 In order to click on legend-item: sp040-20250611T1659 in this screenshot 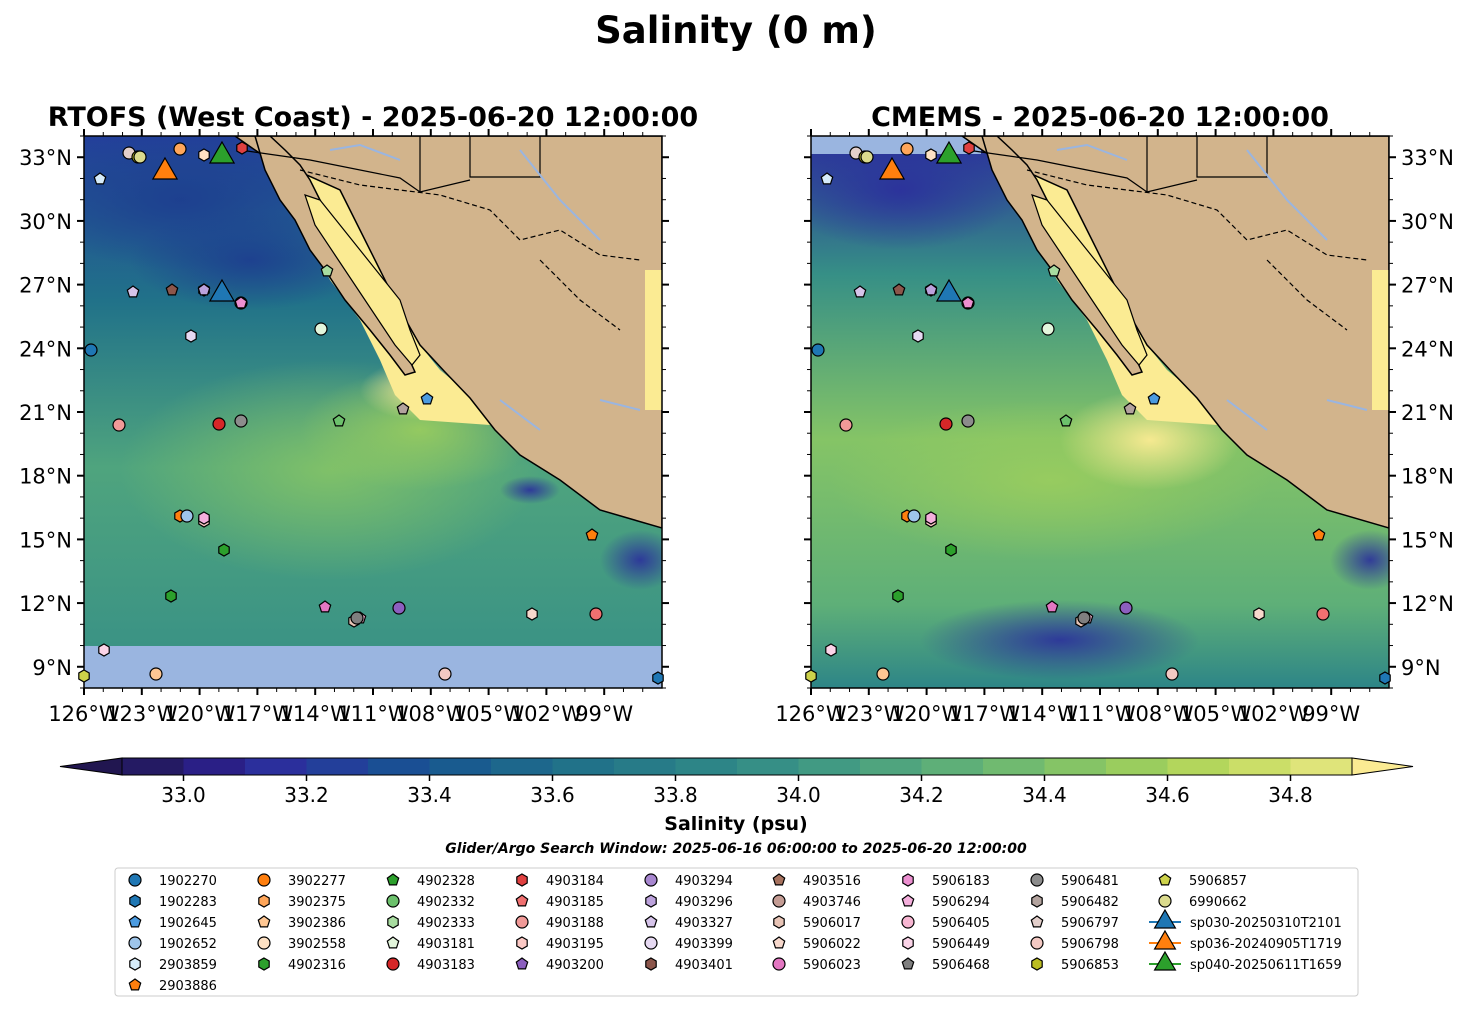, I will do `click(1245, 961)`.